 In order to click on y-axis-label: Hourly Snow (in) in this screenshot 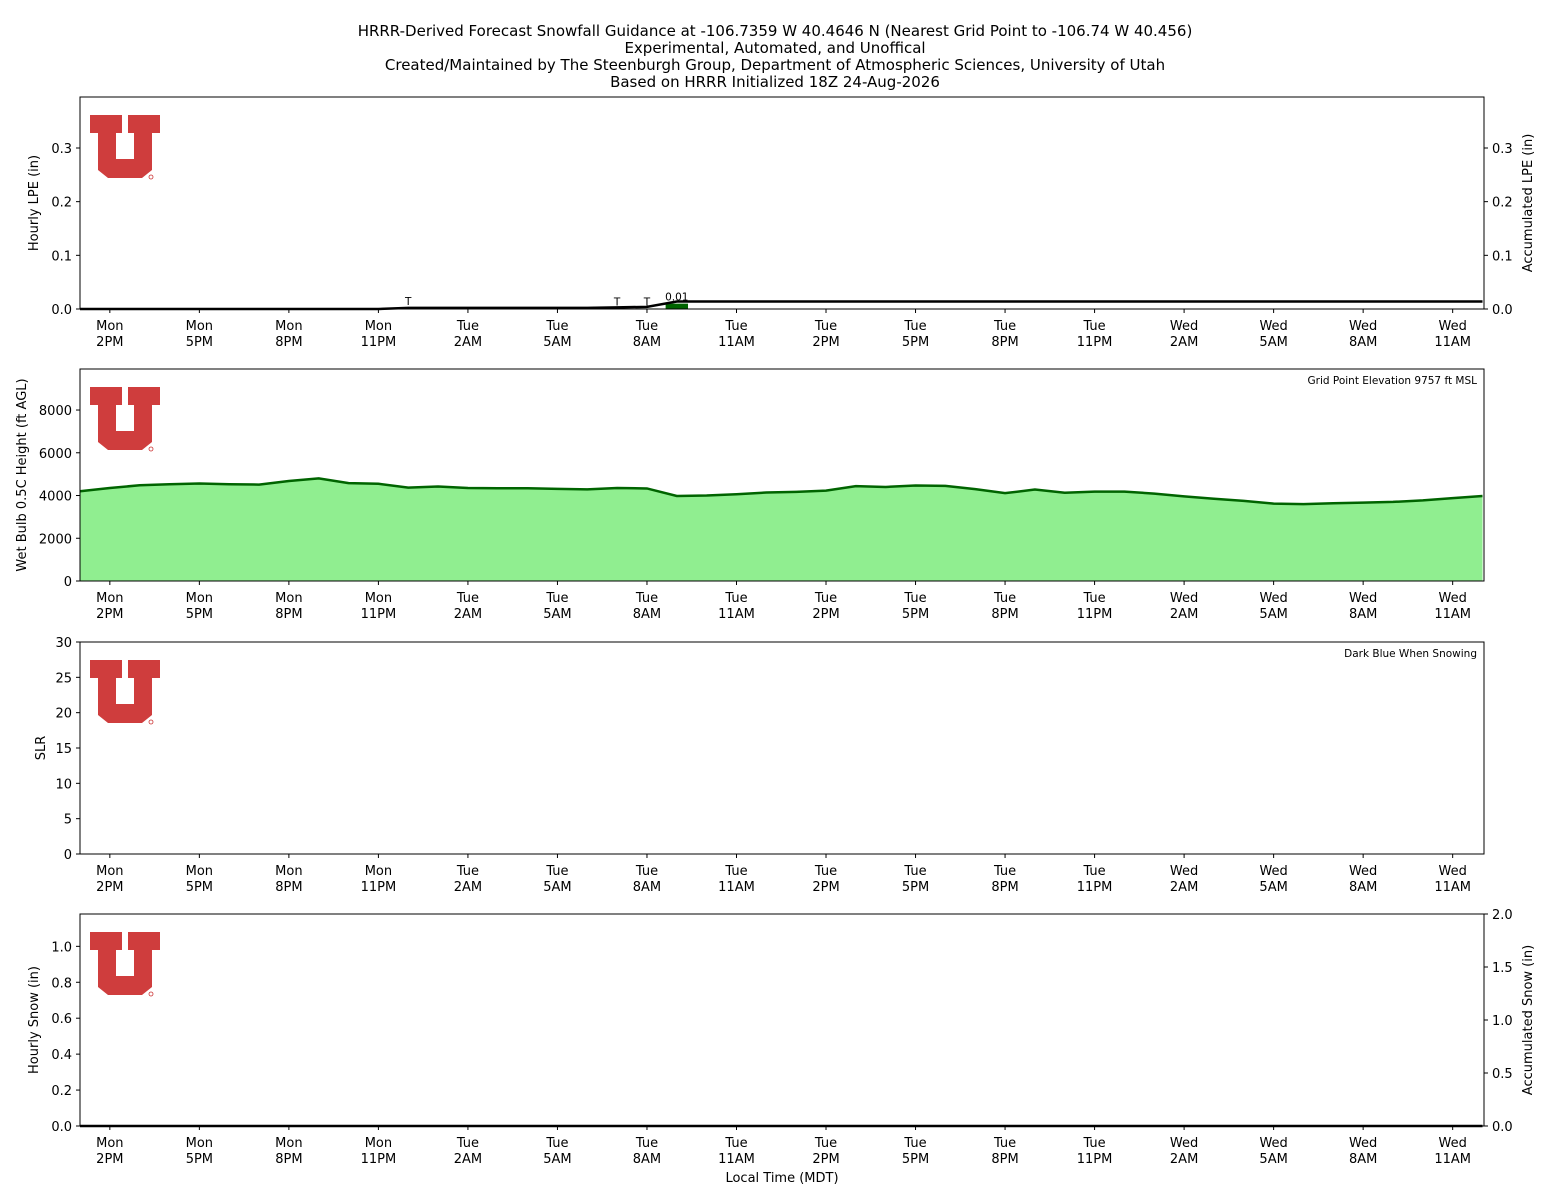, I will do `click(34, 1020)`.